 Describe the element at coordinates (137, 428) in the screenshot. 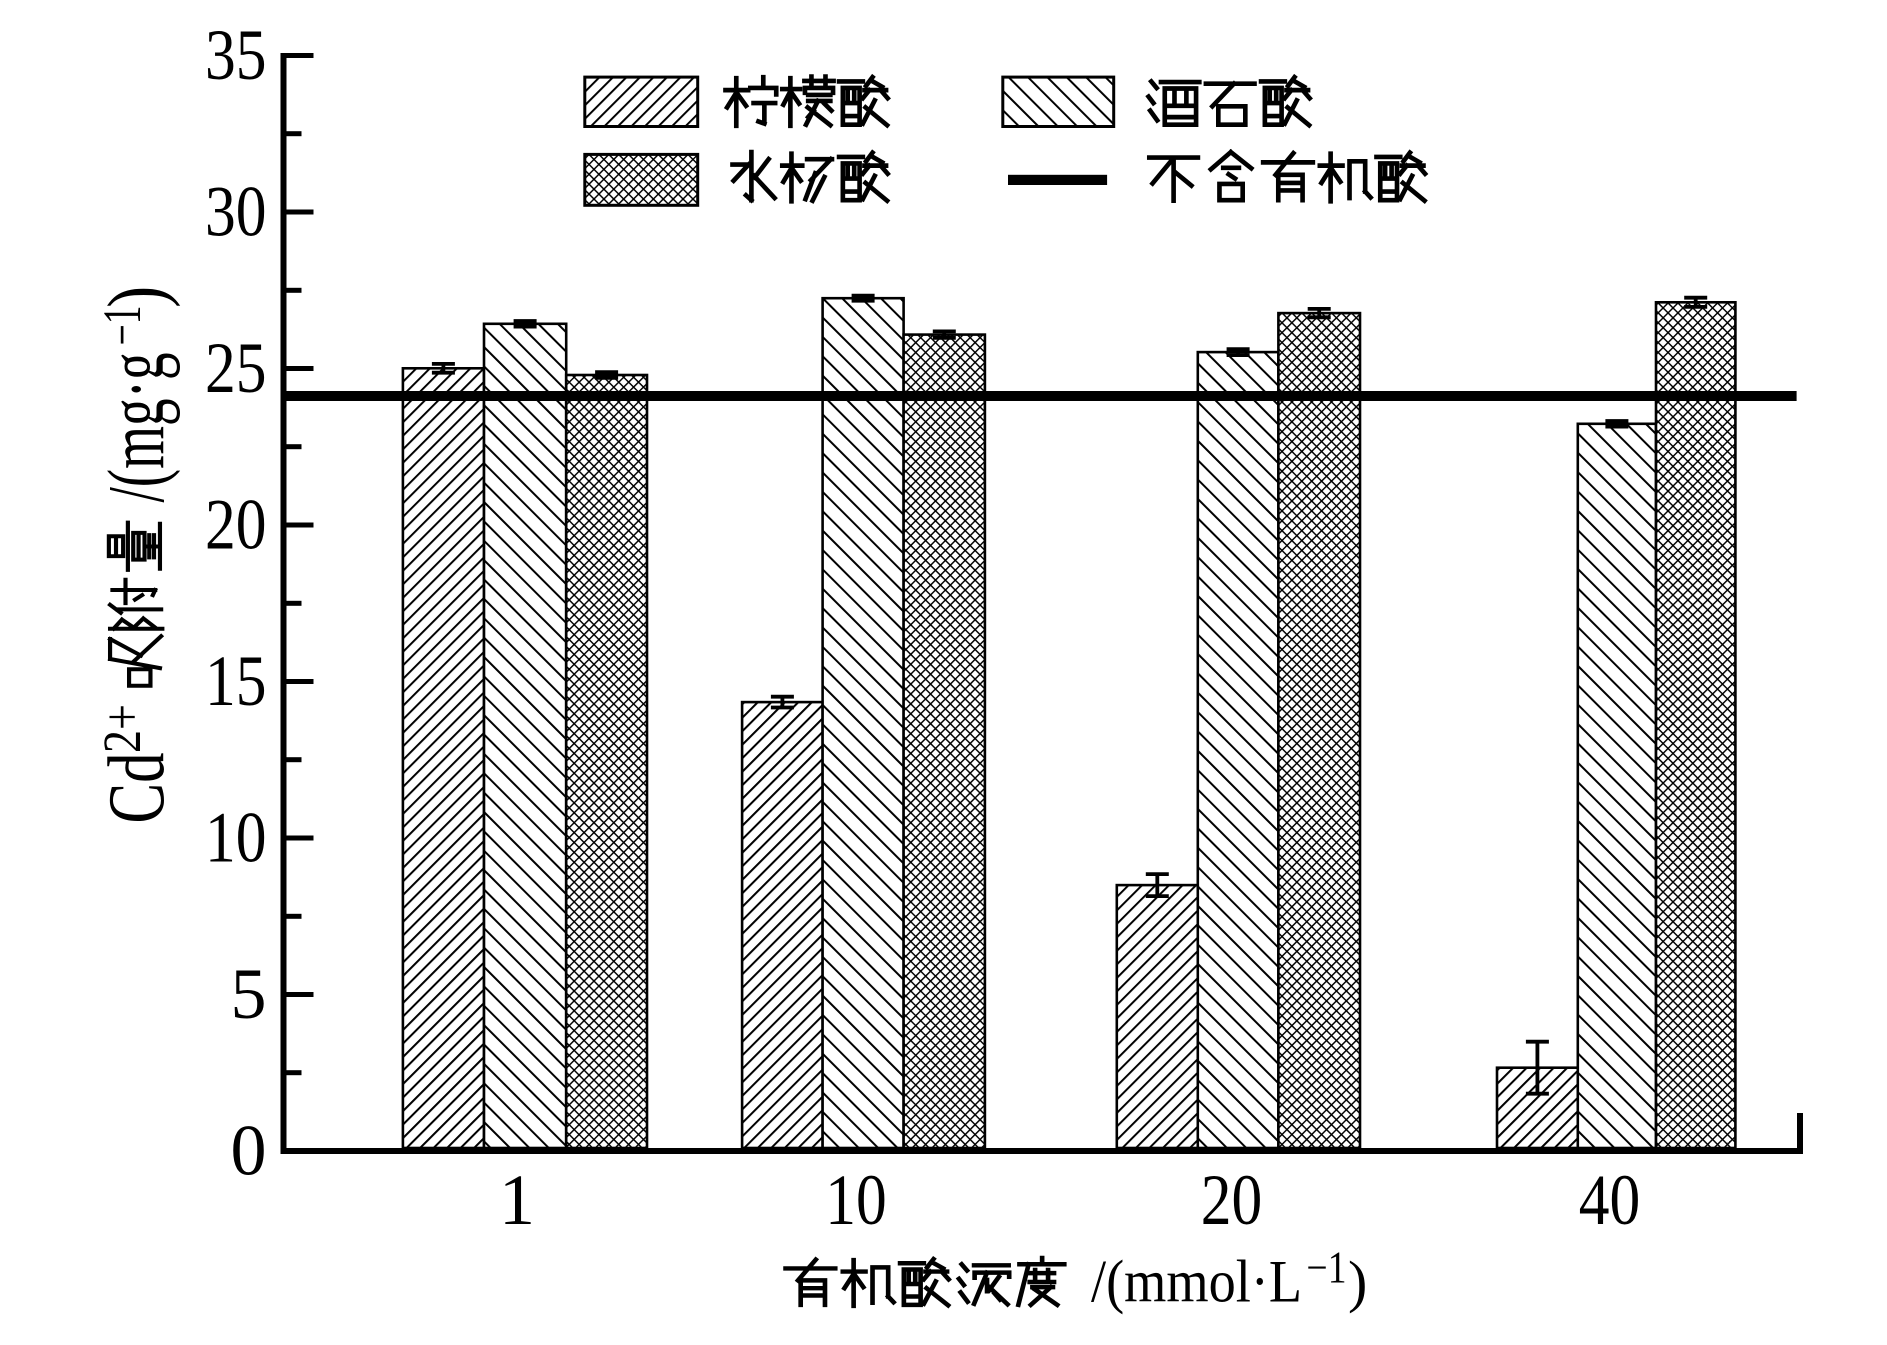

I see `svg-text: /(mg·g` at that location.